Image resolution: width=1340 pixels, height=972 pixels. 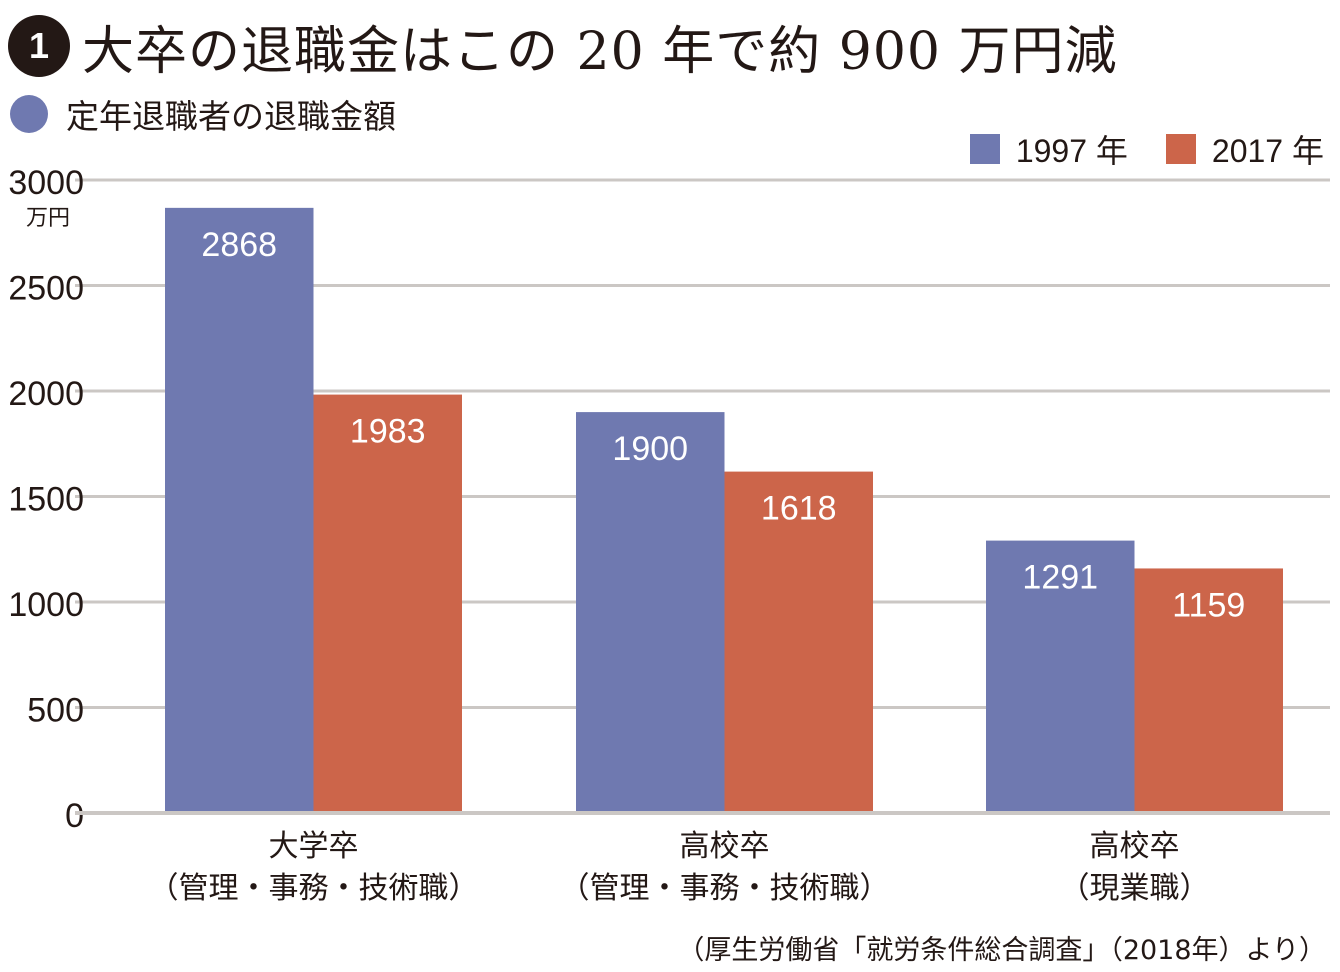 I want to click on chart-subtitle: 定年退職者の退職金額, so click(x=231, y=116).